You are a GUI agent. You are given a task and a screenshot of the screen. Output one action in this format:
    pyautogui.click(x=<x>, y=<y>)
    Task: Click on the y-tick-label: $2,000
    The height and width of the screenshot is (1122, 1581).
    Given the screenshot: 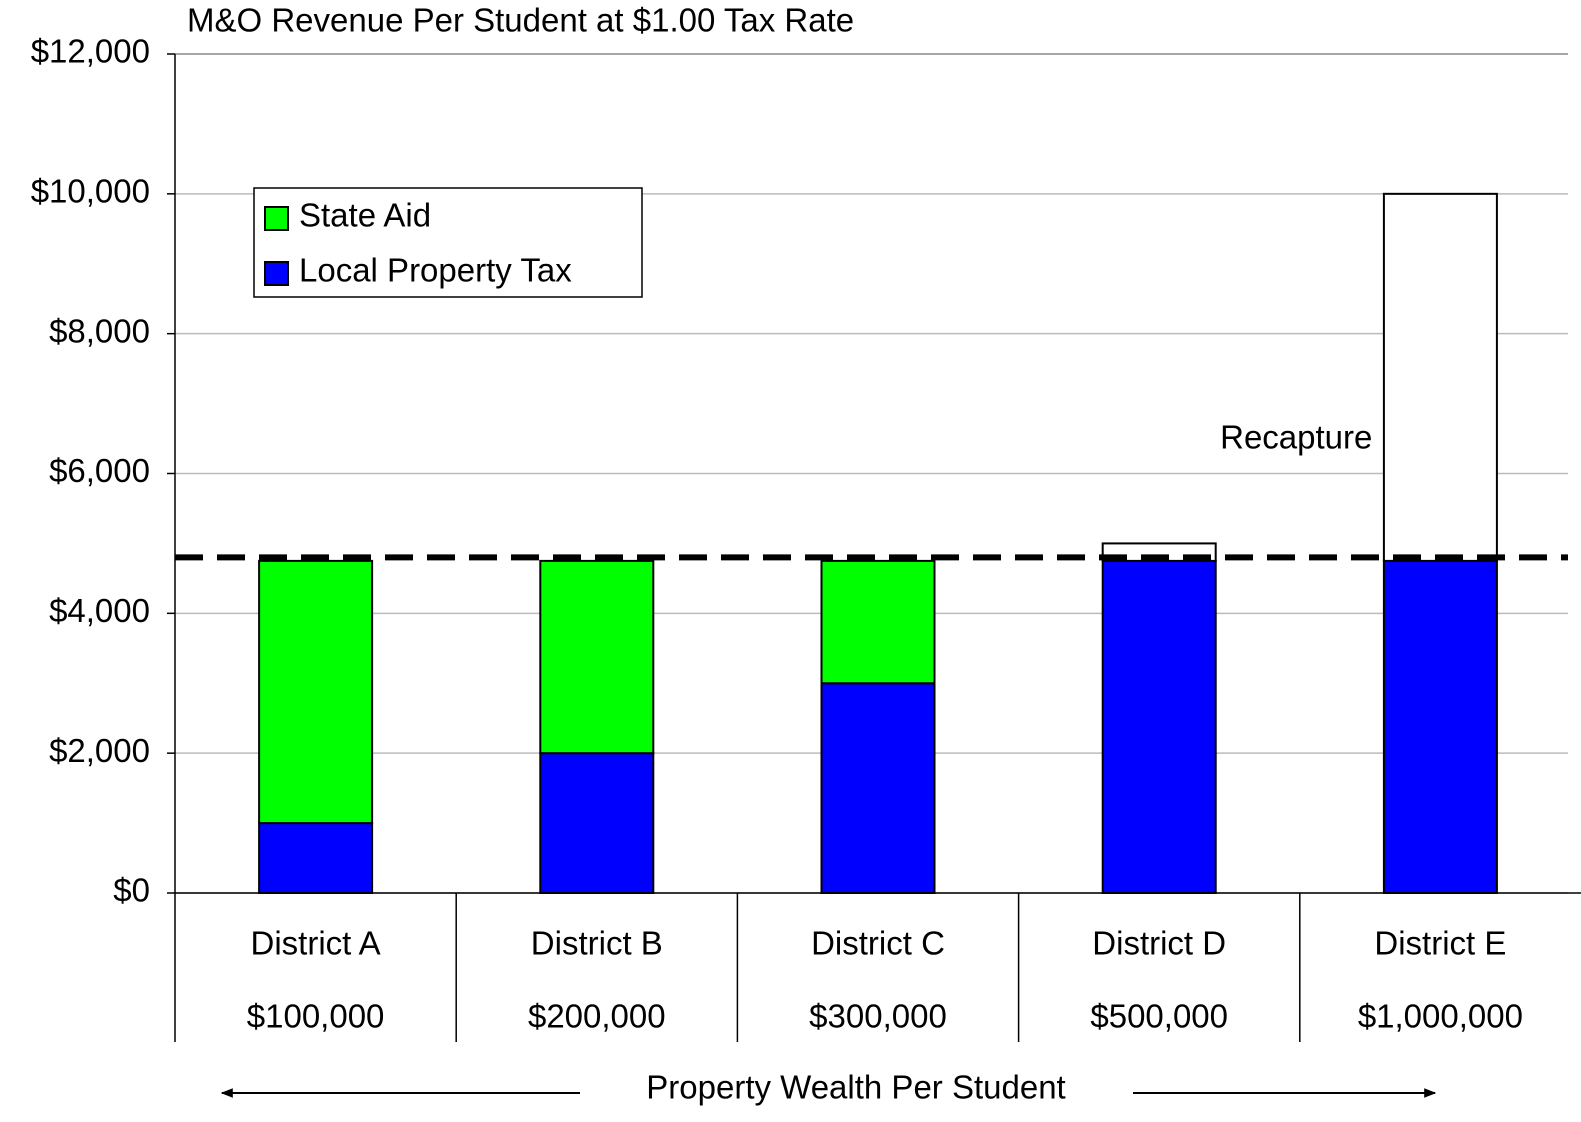 What is the action you would take?
    pyautogui.click(x=99, y=750)
    